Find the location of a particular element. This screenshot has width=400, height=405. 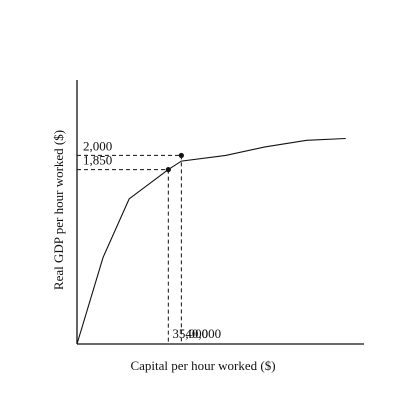

y-axis-label: Real GDP per hour worked ($) is located at coordinates (58, 210).